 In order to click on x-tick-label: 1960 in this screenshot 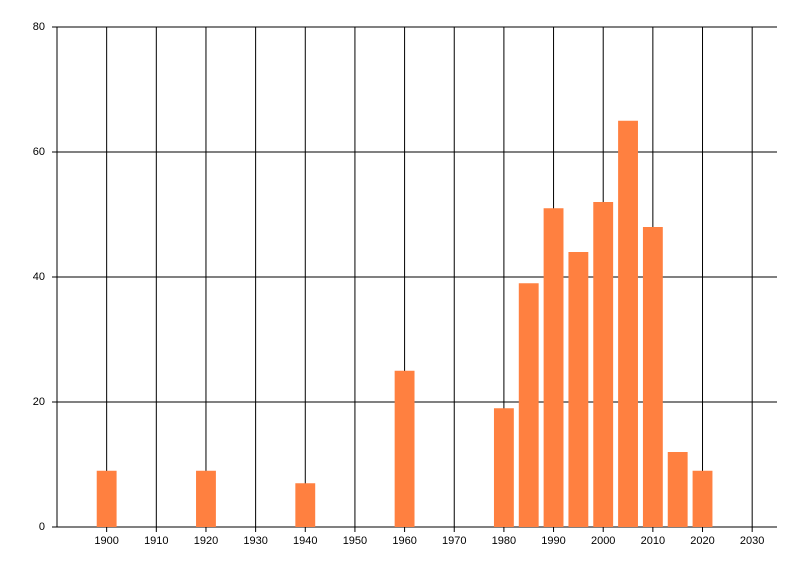, I will do `click(404, 541)`.